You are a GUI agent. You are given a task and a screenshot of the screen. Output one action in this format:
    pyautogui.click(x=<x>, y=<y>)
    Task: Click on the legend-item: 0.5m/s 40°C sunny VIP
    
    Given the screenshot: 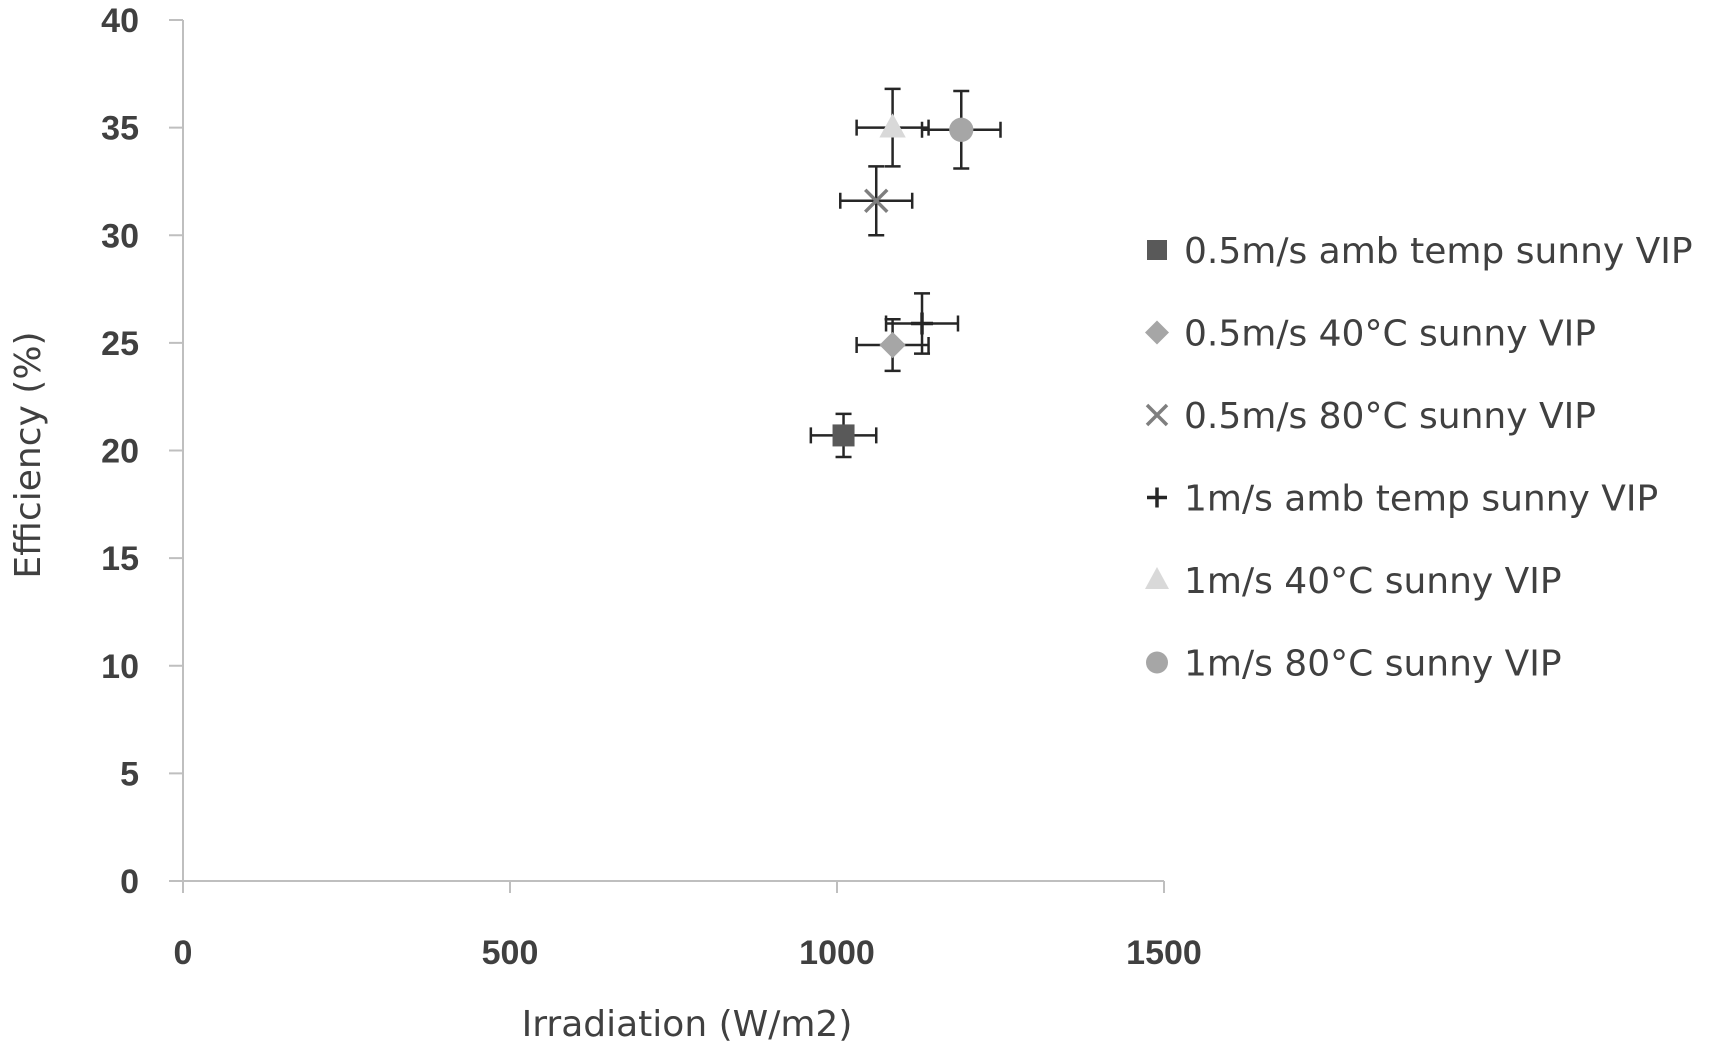 What is the action you would take?
    pyautogui.click(x=1370, y=334)
    